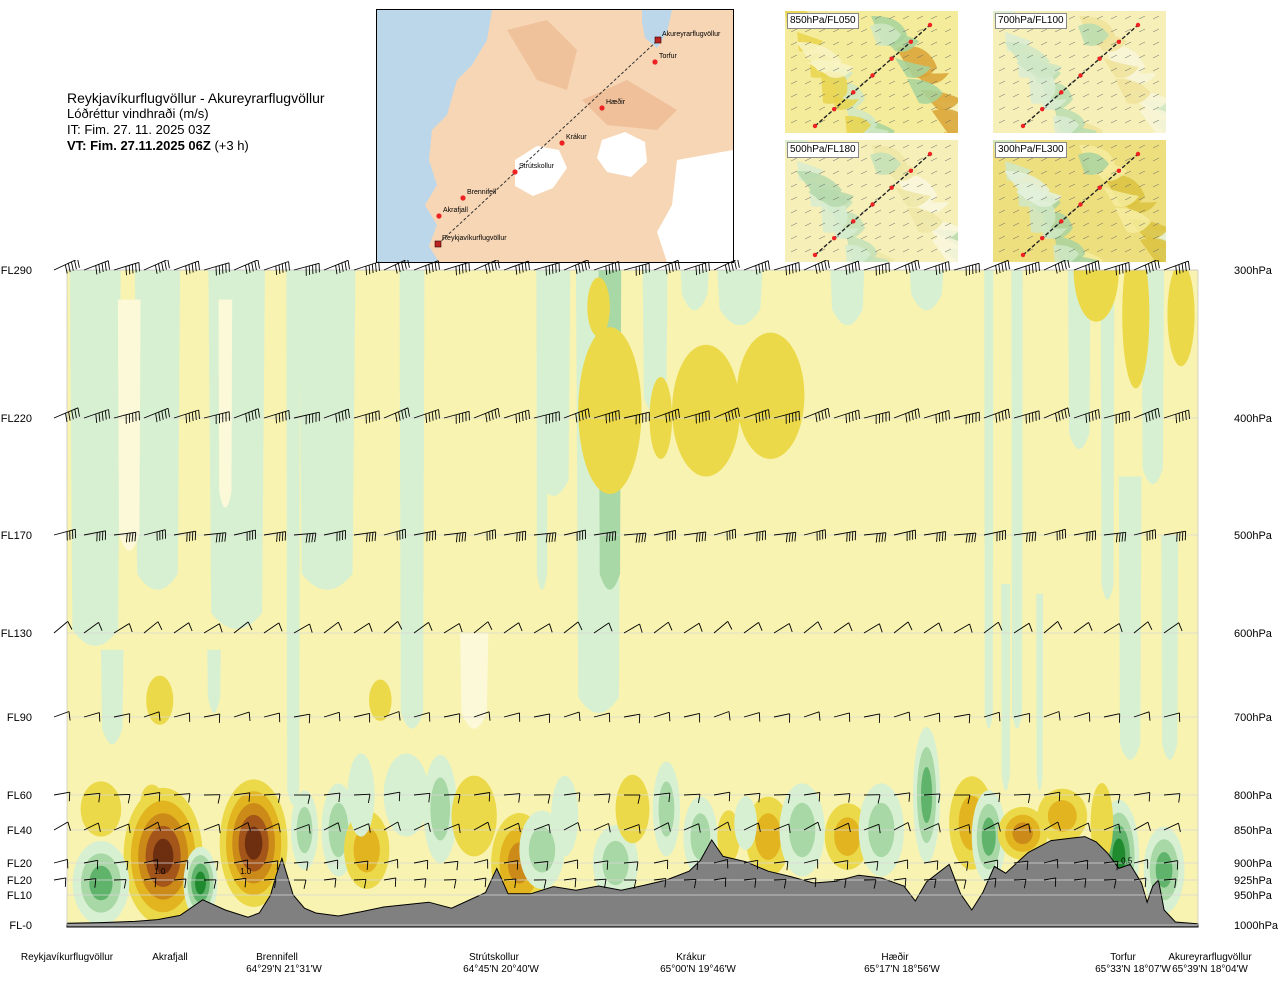 The width and height of the screenshot is (1280, 981). What do you see at coordinates (1079, 201) in the screenshot?
I see `level-panel-map` at bounding box center [1079, 201].